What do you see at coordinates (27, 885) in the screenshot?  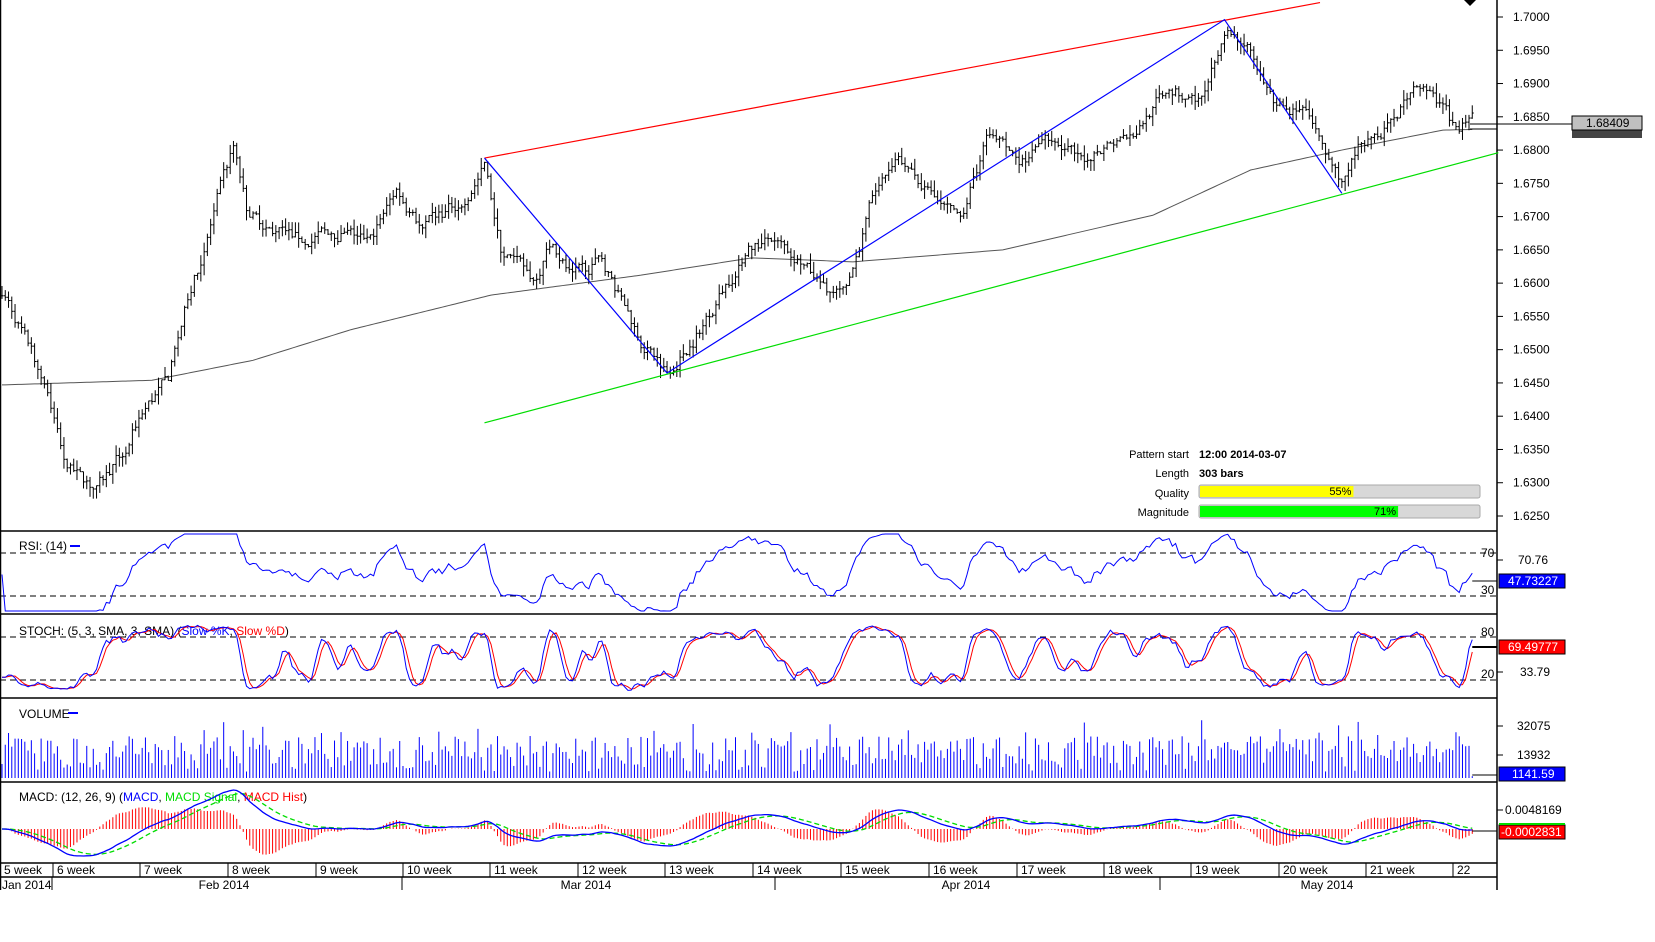 I see `month-label: Jan 2014` at bounding box center [27, 885].